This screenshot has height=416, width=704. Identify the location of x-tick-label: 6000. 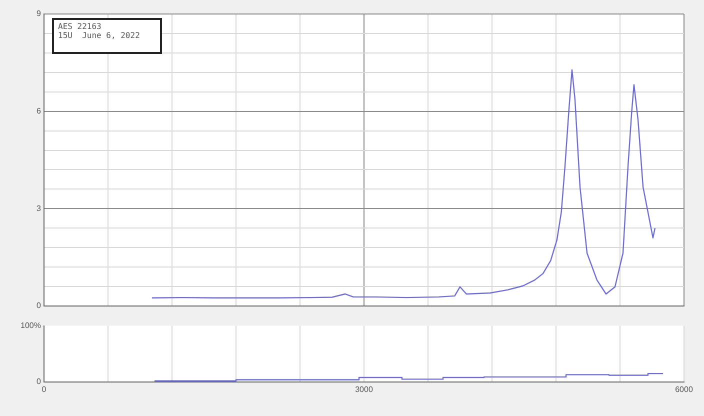
(684, 389).